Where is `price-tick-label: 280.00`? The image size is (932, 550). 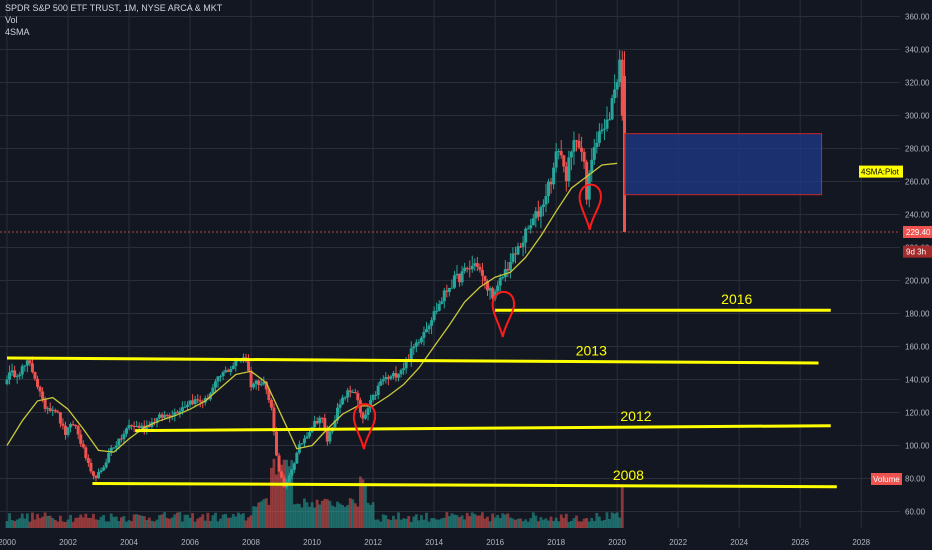 price-tick-label: 280.00 is located at coordinates (917, 149).